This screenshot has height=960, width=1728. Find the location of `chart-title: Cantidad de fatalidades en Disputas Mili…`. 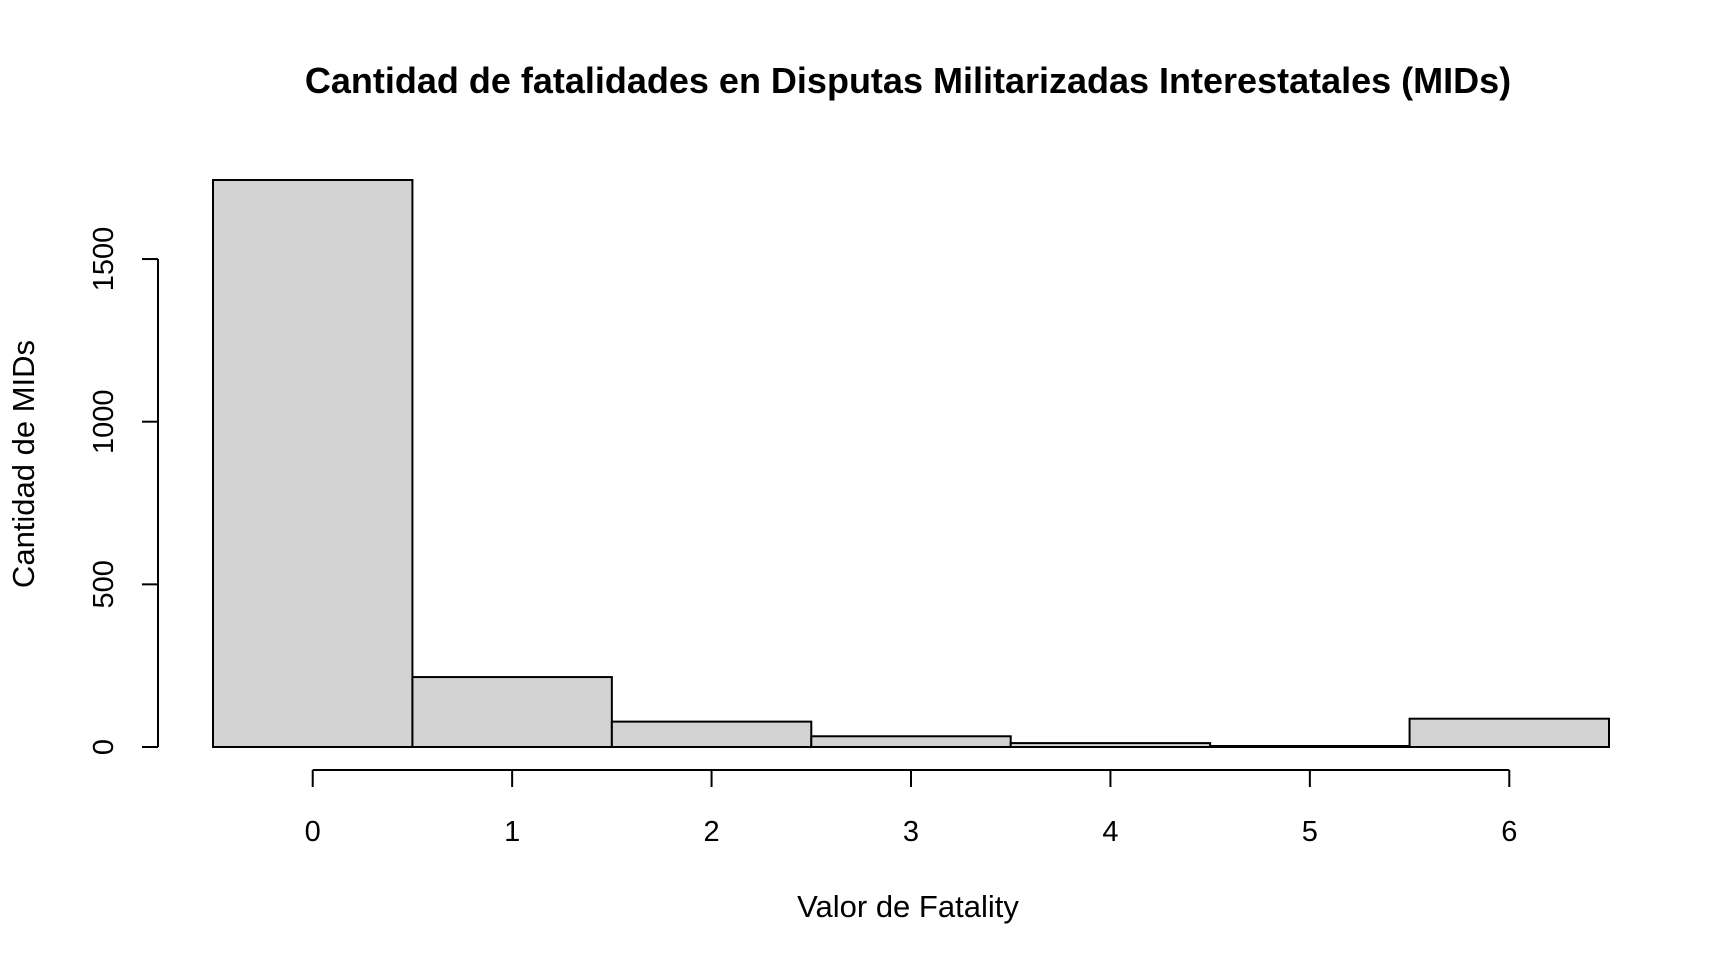

chart-title: Cantidad de fatalidades en Disputas Mili… is located at coordinates (908, 80).